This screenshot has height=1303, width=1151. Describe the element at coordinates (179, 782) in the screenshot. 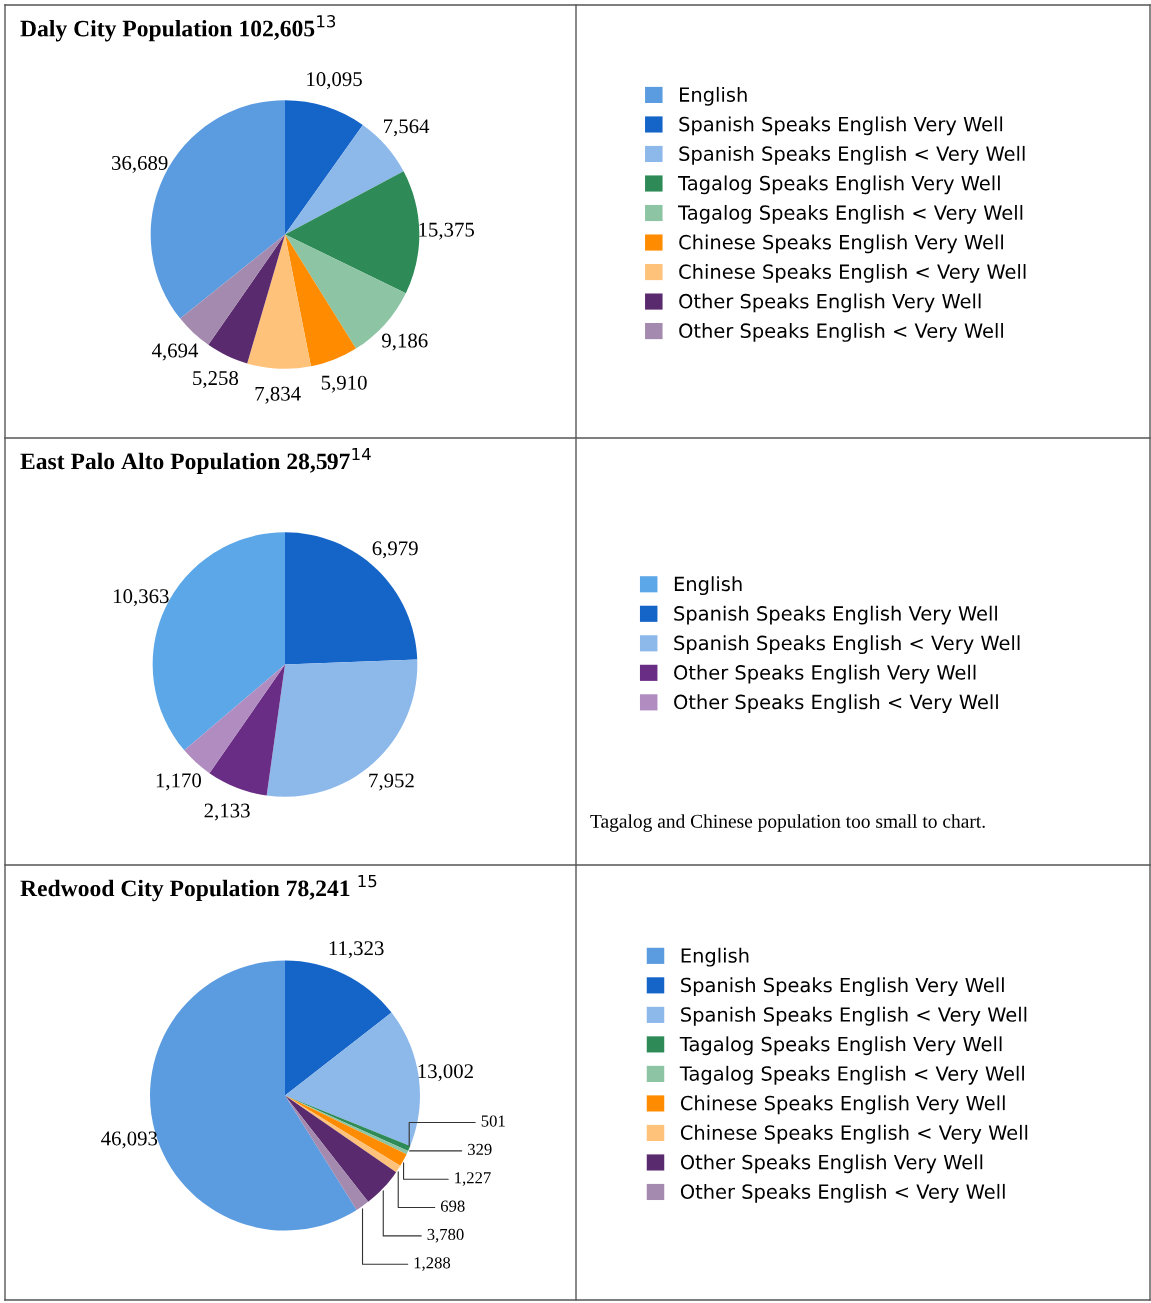

I see `data-label: 1,170` at that location.